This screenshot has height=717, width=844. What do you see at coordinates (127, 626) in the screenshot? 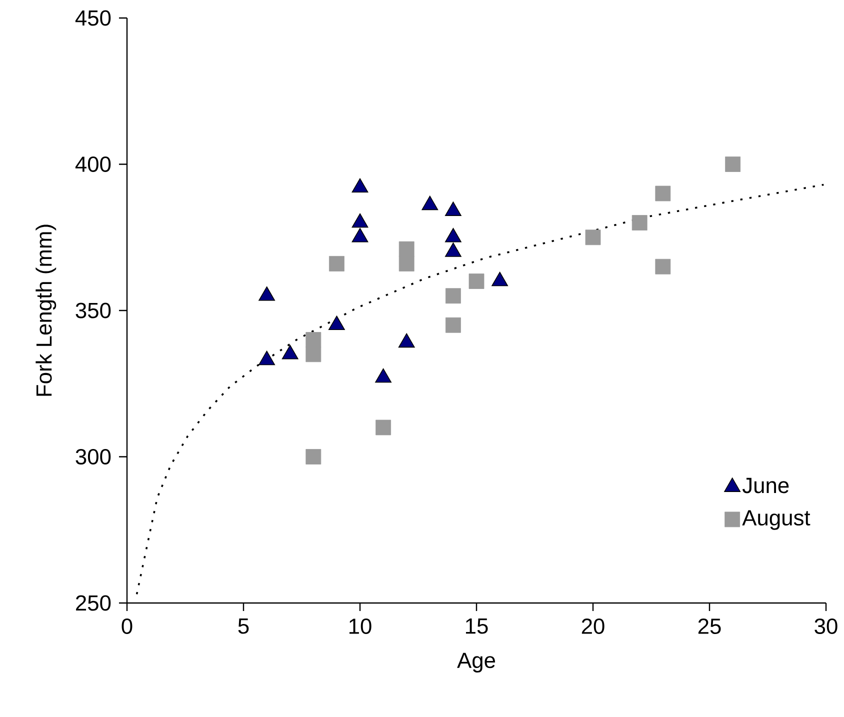
I see `x-tick-label: 0` at bounding box center [127, 626].